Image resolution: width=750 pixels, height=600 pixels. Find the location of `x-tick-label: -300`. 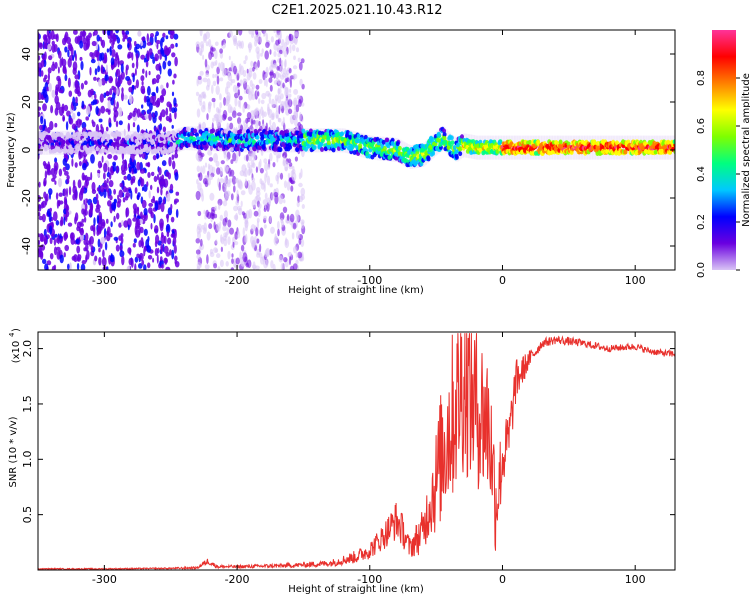

x-tick-label: -300 is located at coordinates (104, 579).